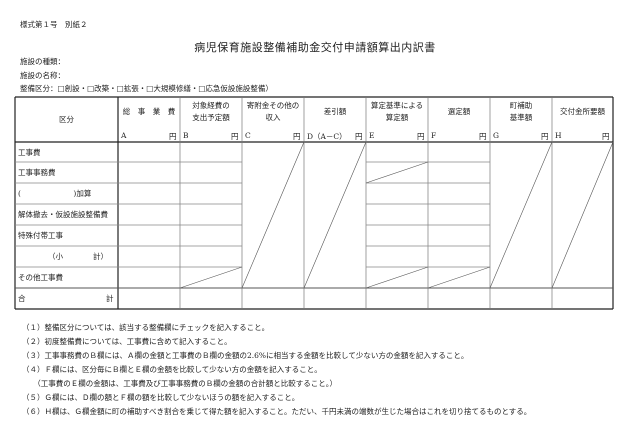  I want to click on facility-type-label: 施設の種類：, so click(42, 61).